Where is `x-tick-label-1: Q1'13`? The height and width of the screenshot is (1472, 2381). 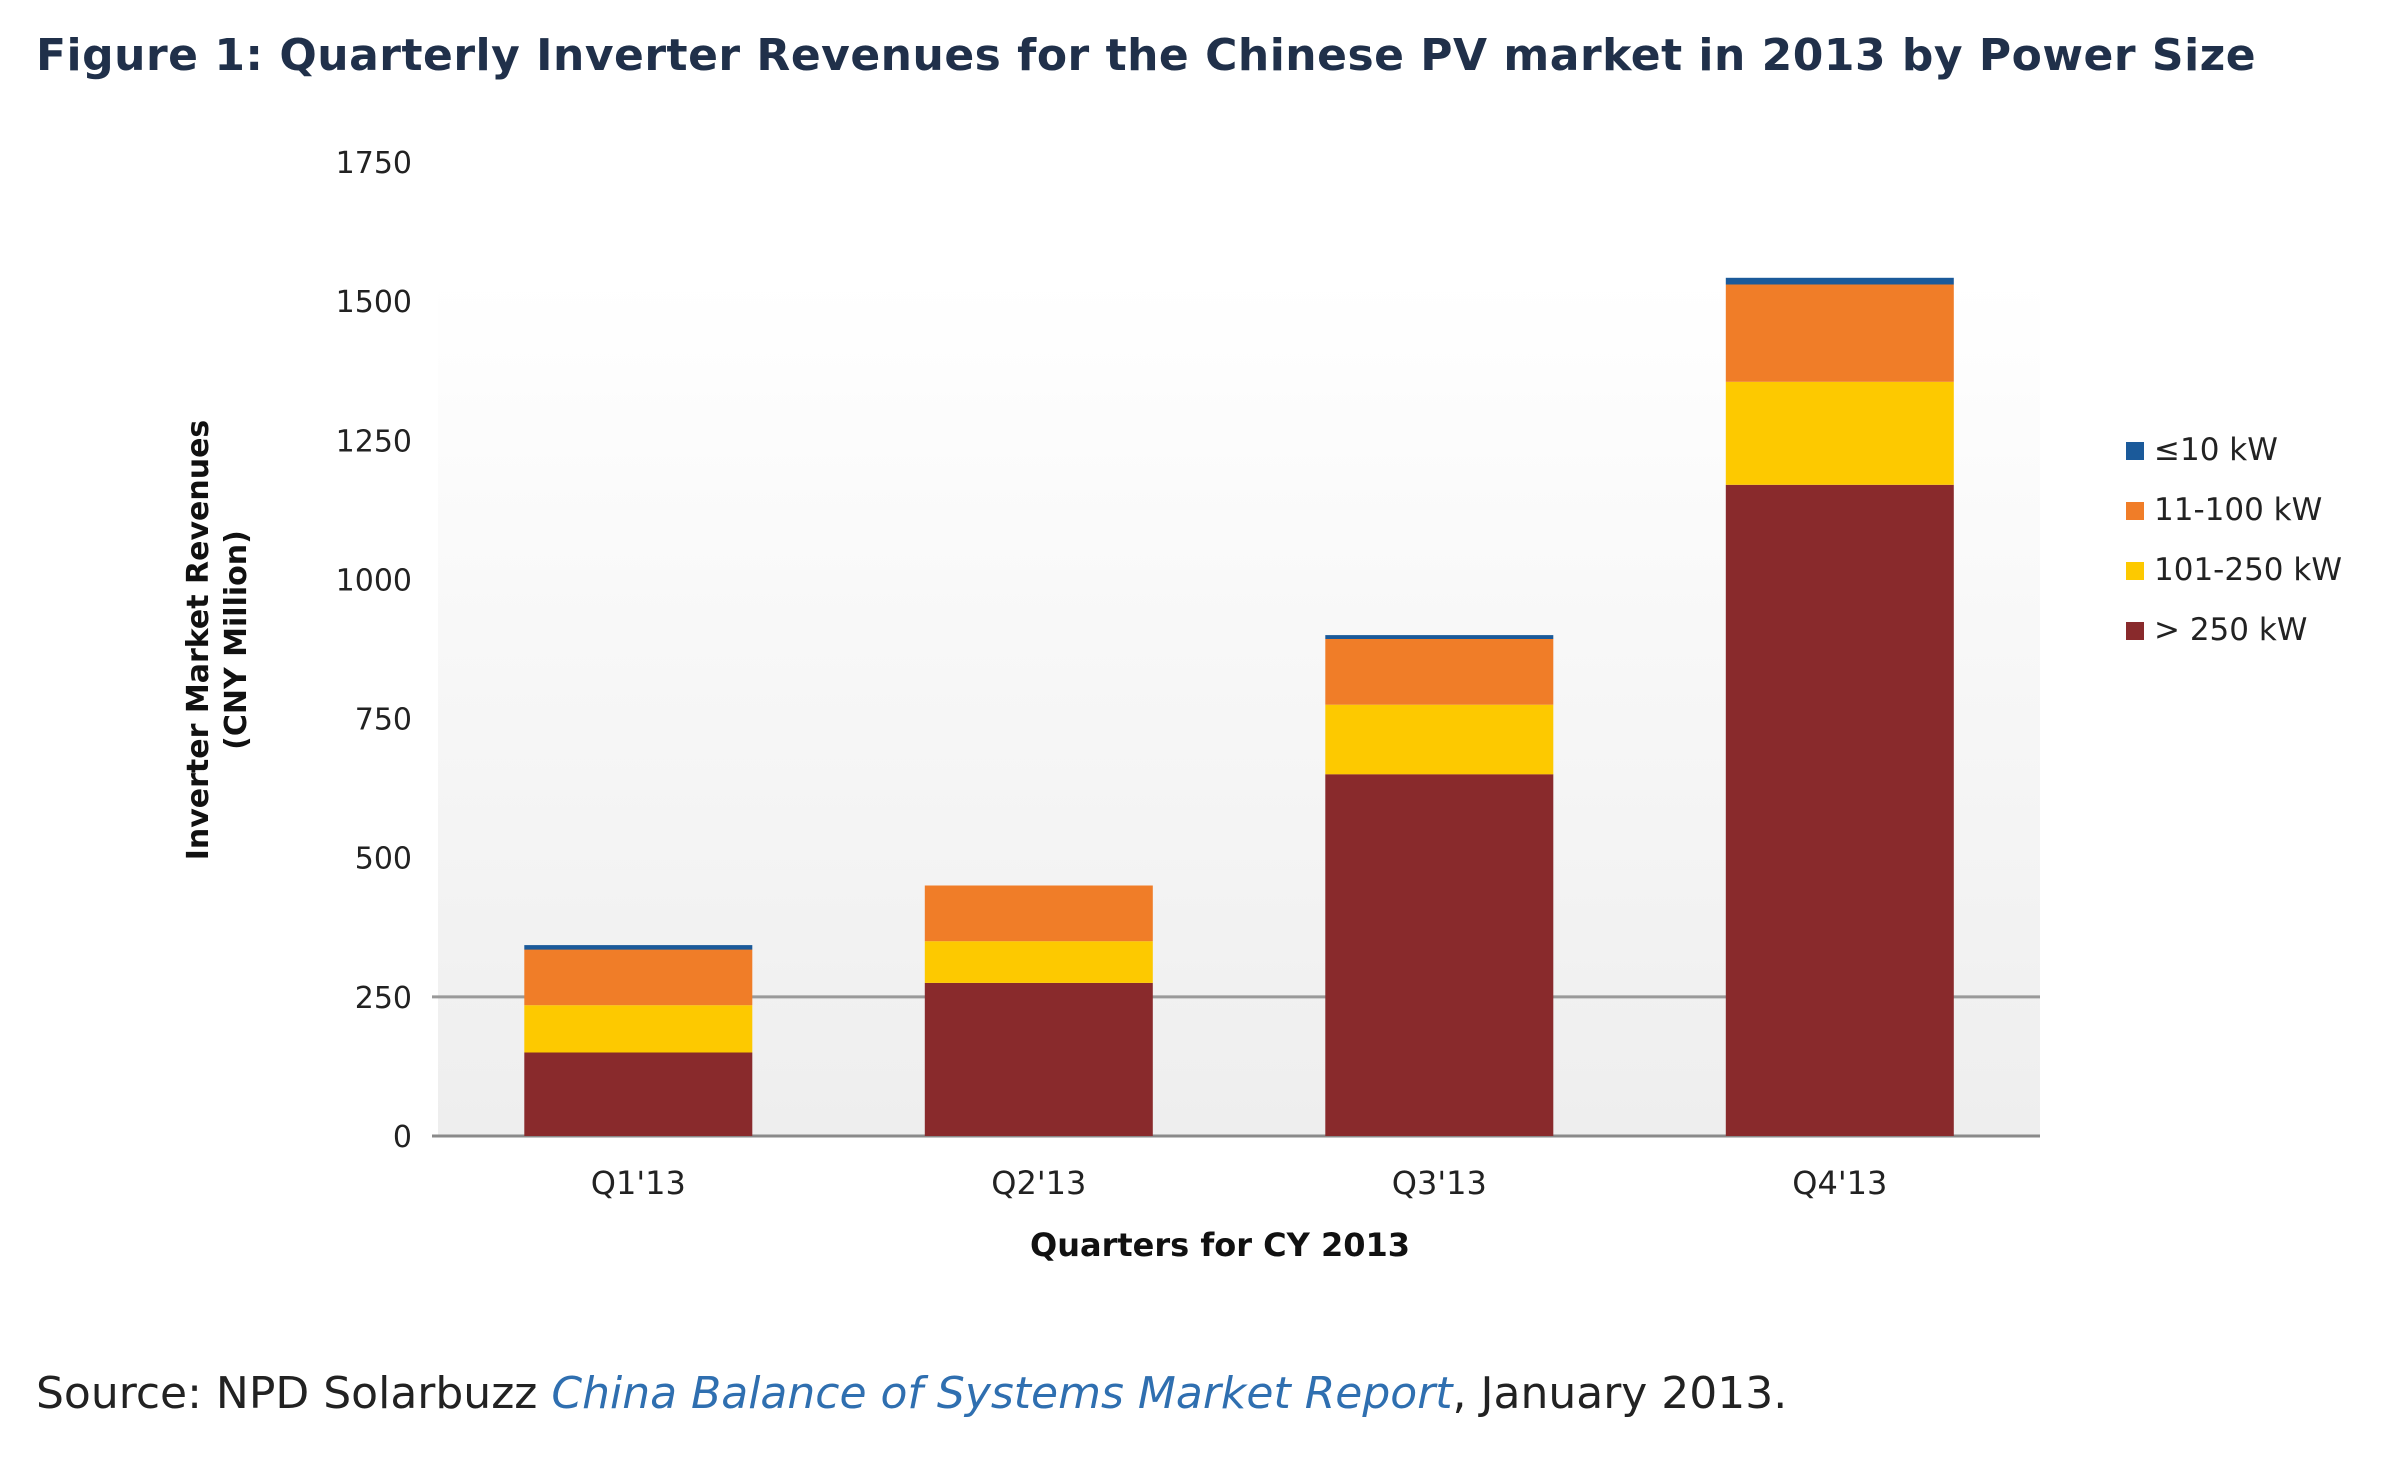
x-tick-label-1: Q1'13 is located at coordinates (638, 1183).